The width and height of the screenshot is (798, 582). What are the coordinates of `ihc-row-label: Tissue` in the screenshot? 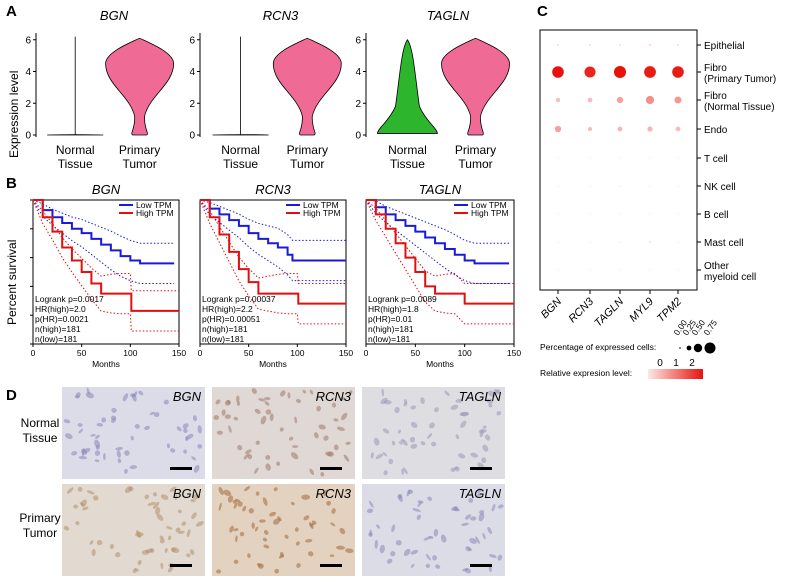 It's located at (40, 438).